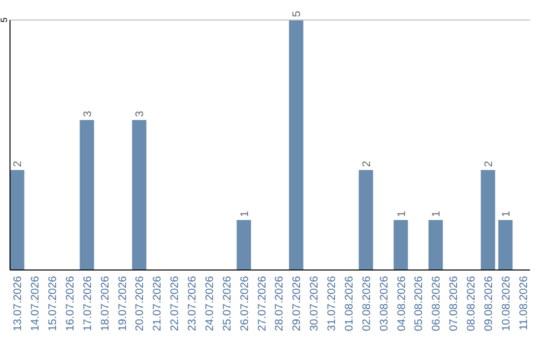 This screenshot has height=340, width=540. Describe the element at coordinates (384, 304) in the screenshot. I see `x-tick-label: 03.08.2026` at that location.